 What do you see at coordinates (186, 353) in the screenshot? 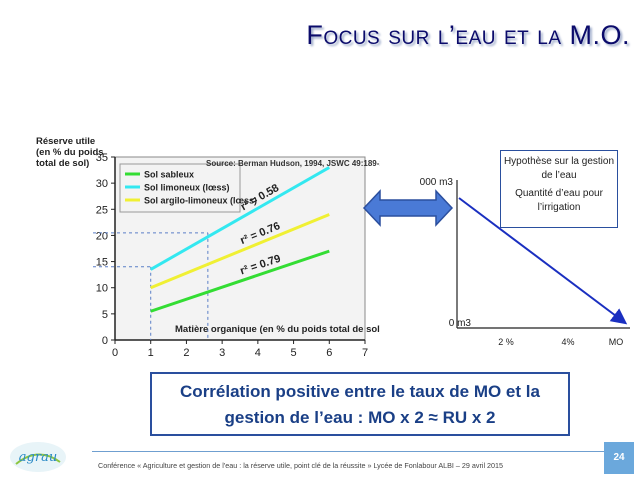
I see `x-tick-label: 2` at bounding box center [186, 353].